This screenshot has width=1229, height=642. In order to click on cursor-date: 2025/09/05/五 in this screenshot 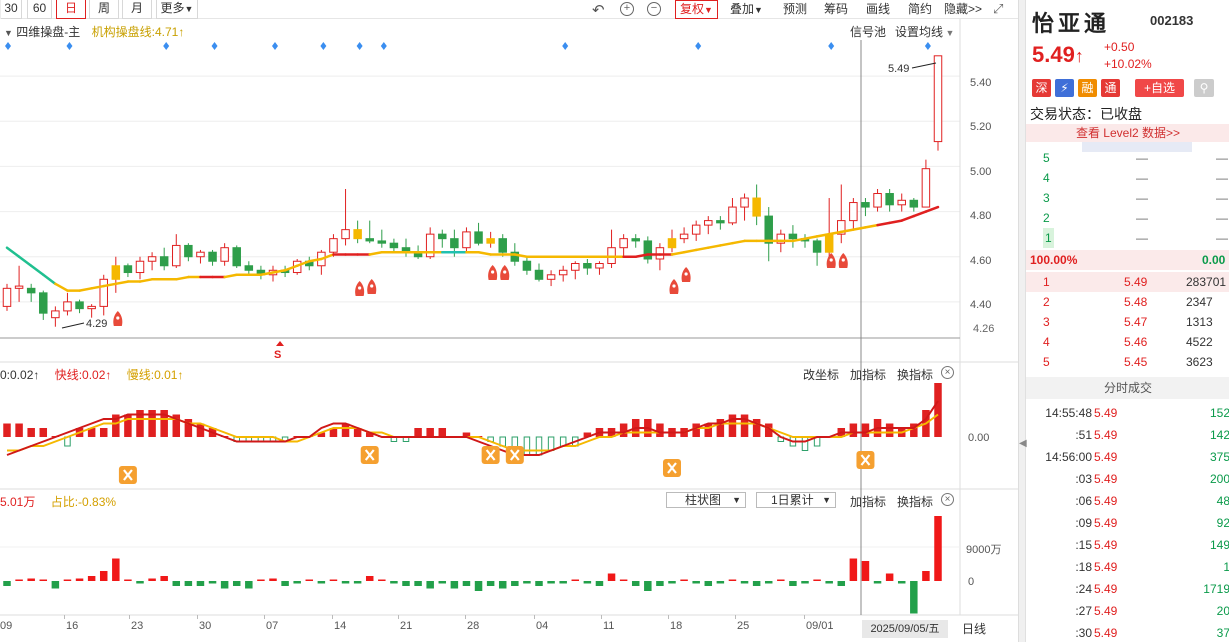, I will do `click(905, 629)`.